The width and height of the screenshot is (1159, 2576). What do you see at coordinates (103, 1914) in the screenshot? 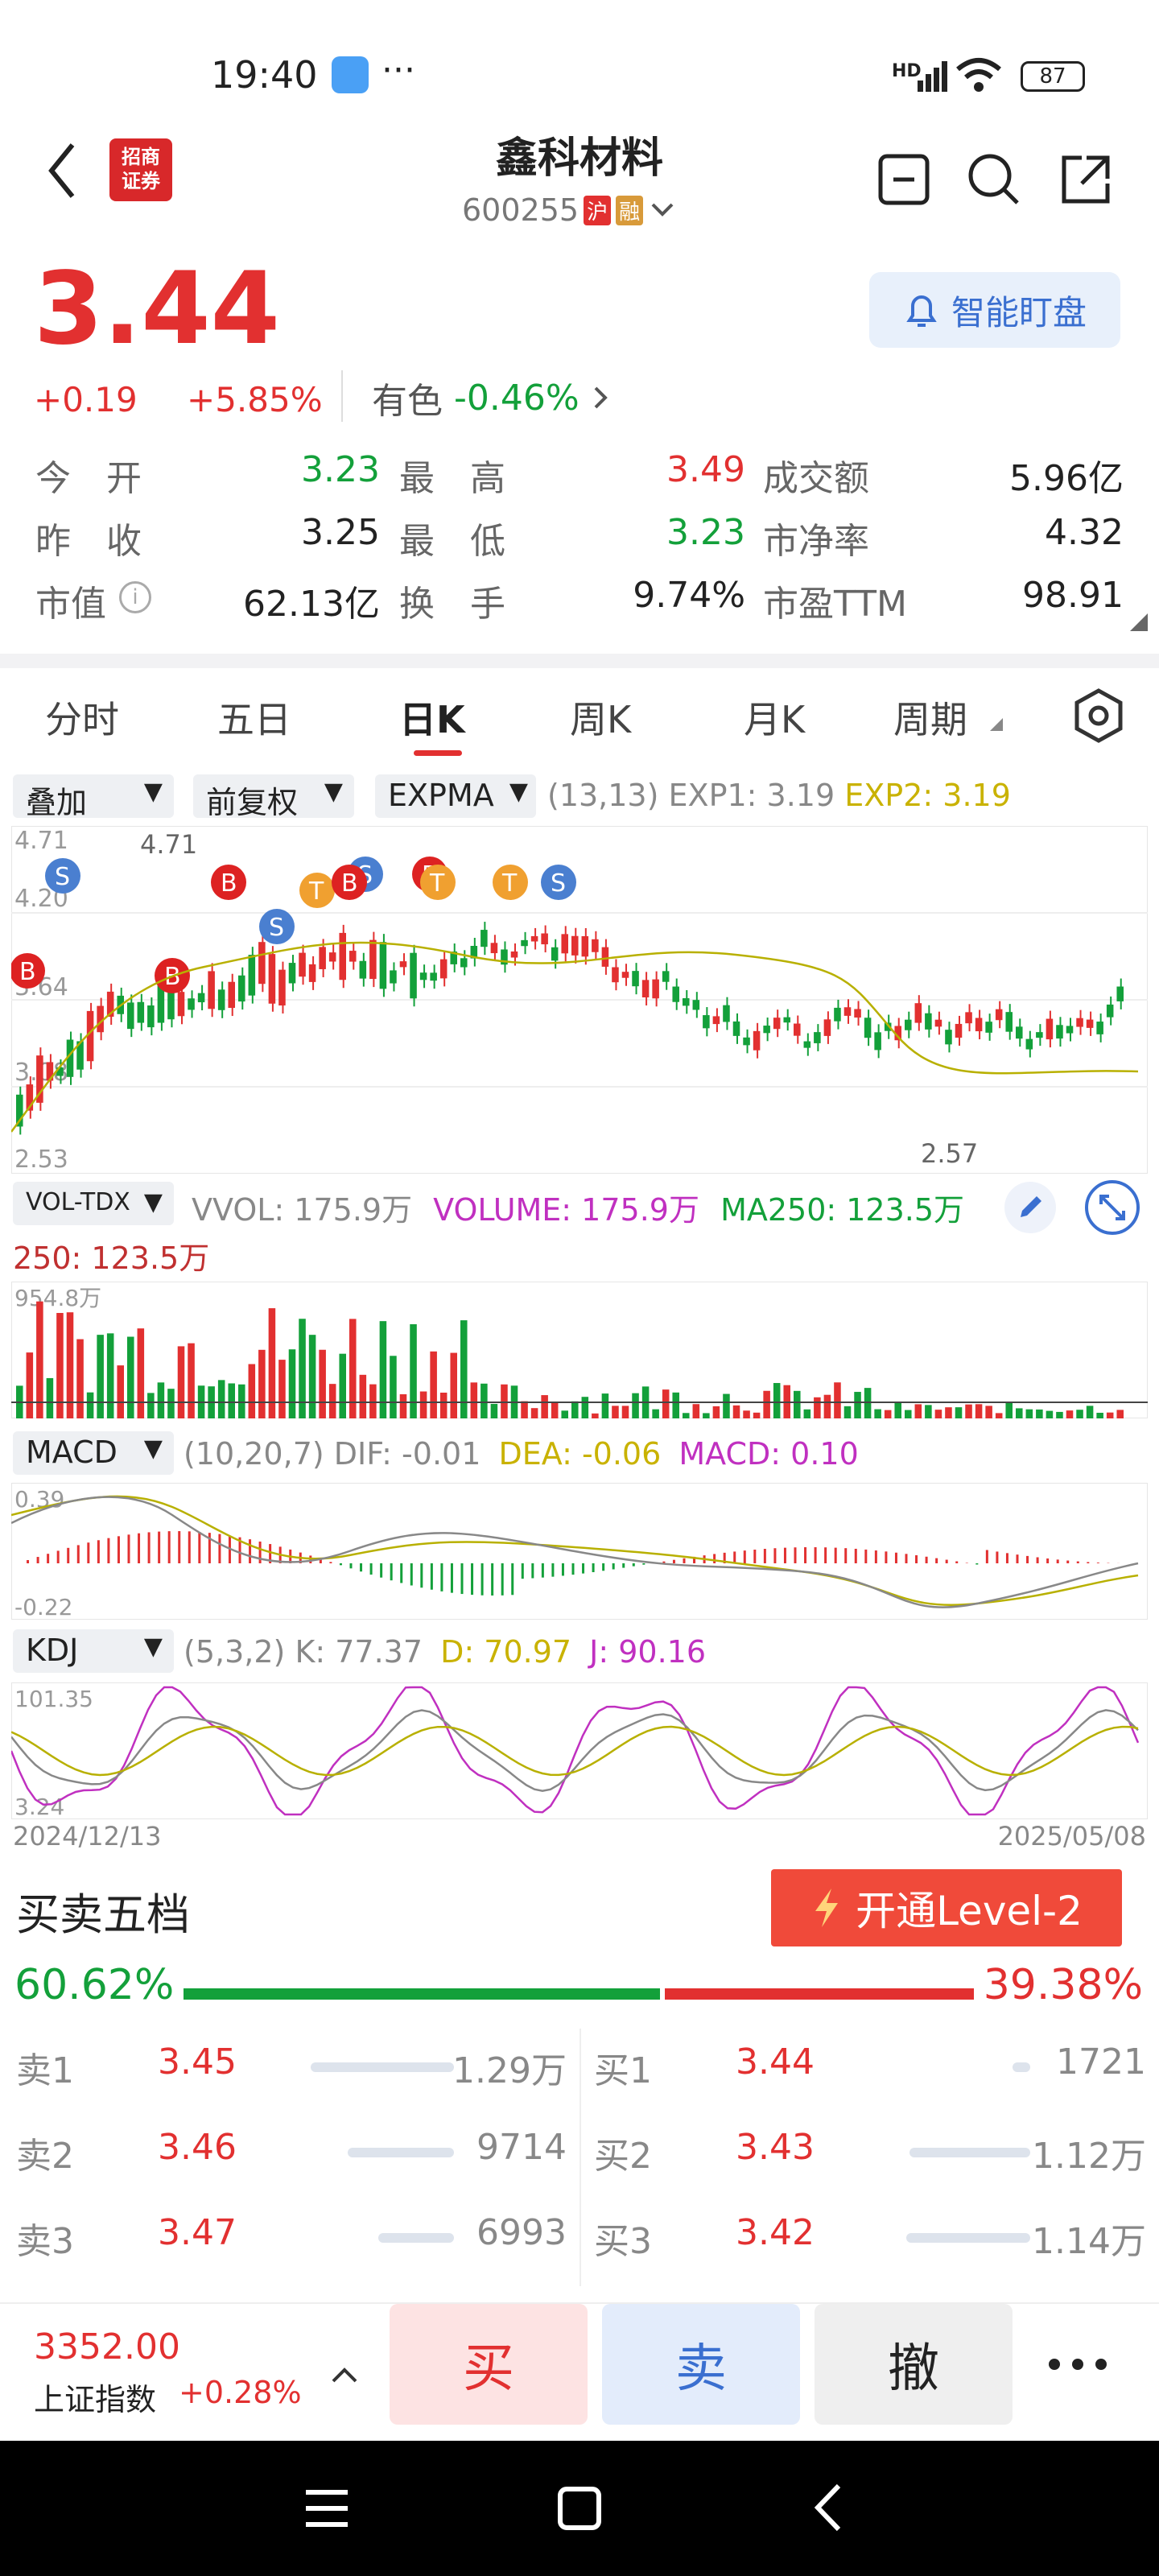
I see `order-book-title: 买卖五档` at bounding box center [103, 1914].